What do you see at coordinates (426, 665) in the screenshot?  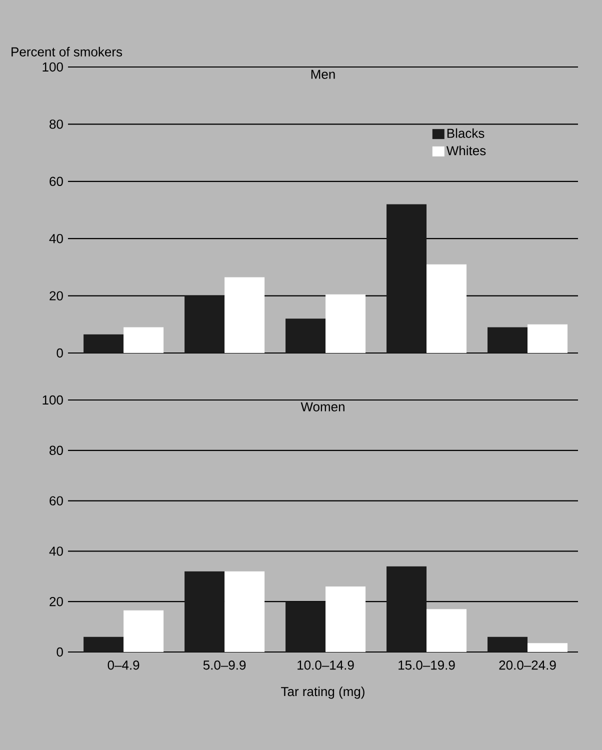 I see `x-tick-label: 15.0–19.9` at bounding box center [426, 665].